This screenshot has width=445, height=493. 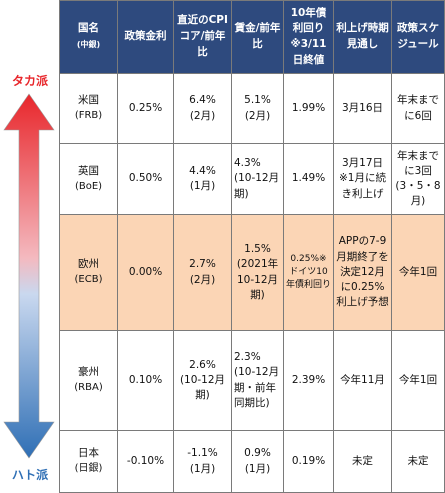 I want to click on header-country: 国名 (中銀), so click(x=88, y=37).